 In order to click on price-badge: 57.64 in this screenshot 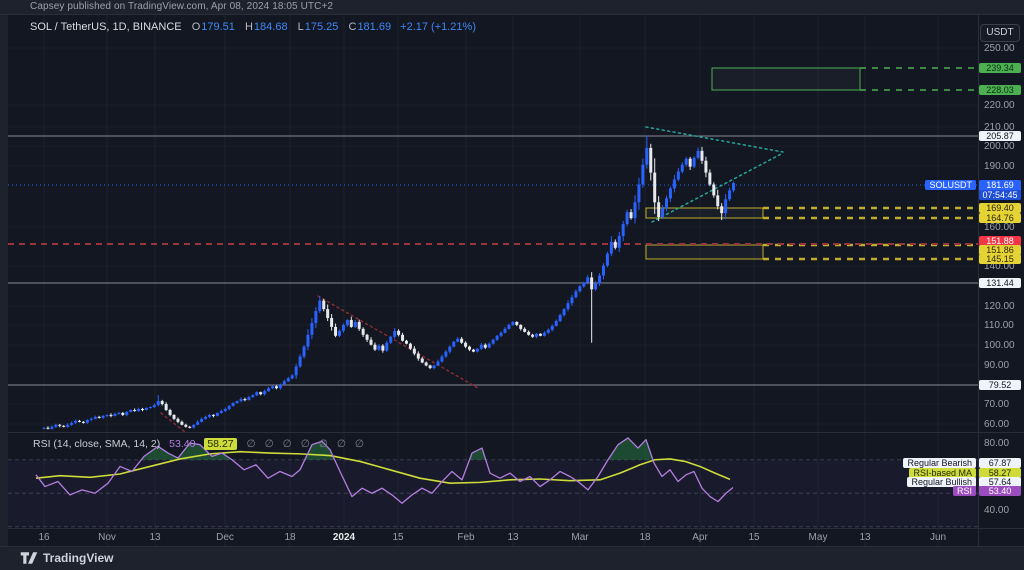, I will do `click(1000, 482)`.